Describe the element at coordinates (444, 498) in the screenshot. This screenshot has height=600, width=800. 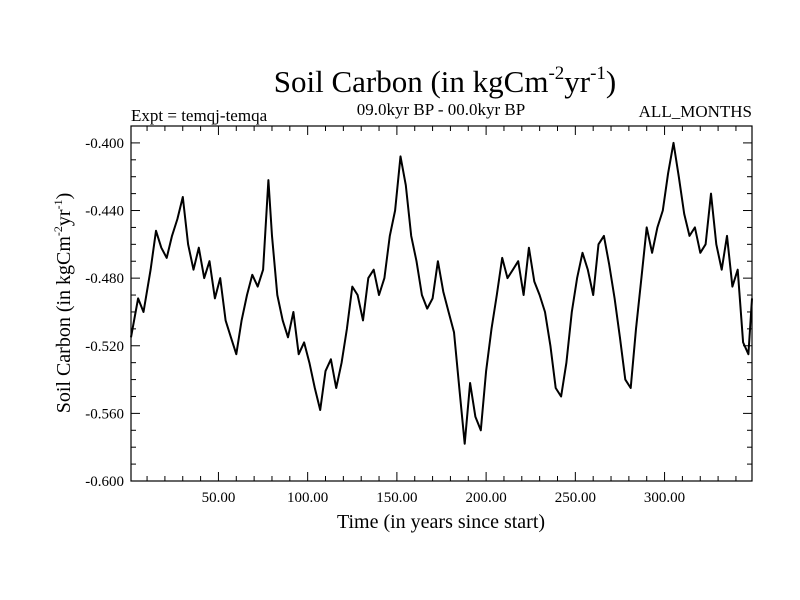
I see `x-tick-labels: 50.00 100.00 150.00 200.00 250.00 300.00` at that location.